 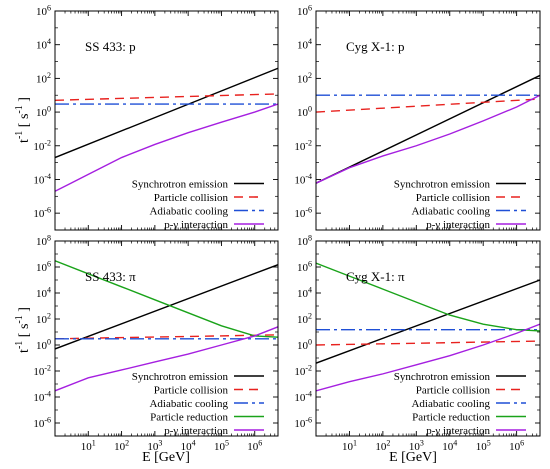 What do you see at coordinates (121, 446) in the screenshot?
I see `x-tick-label: 10²` at bounding box center [121, 446].